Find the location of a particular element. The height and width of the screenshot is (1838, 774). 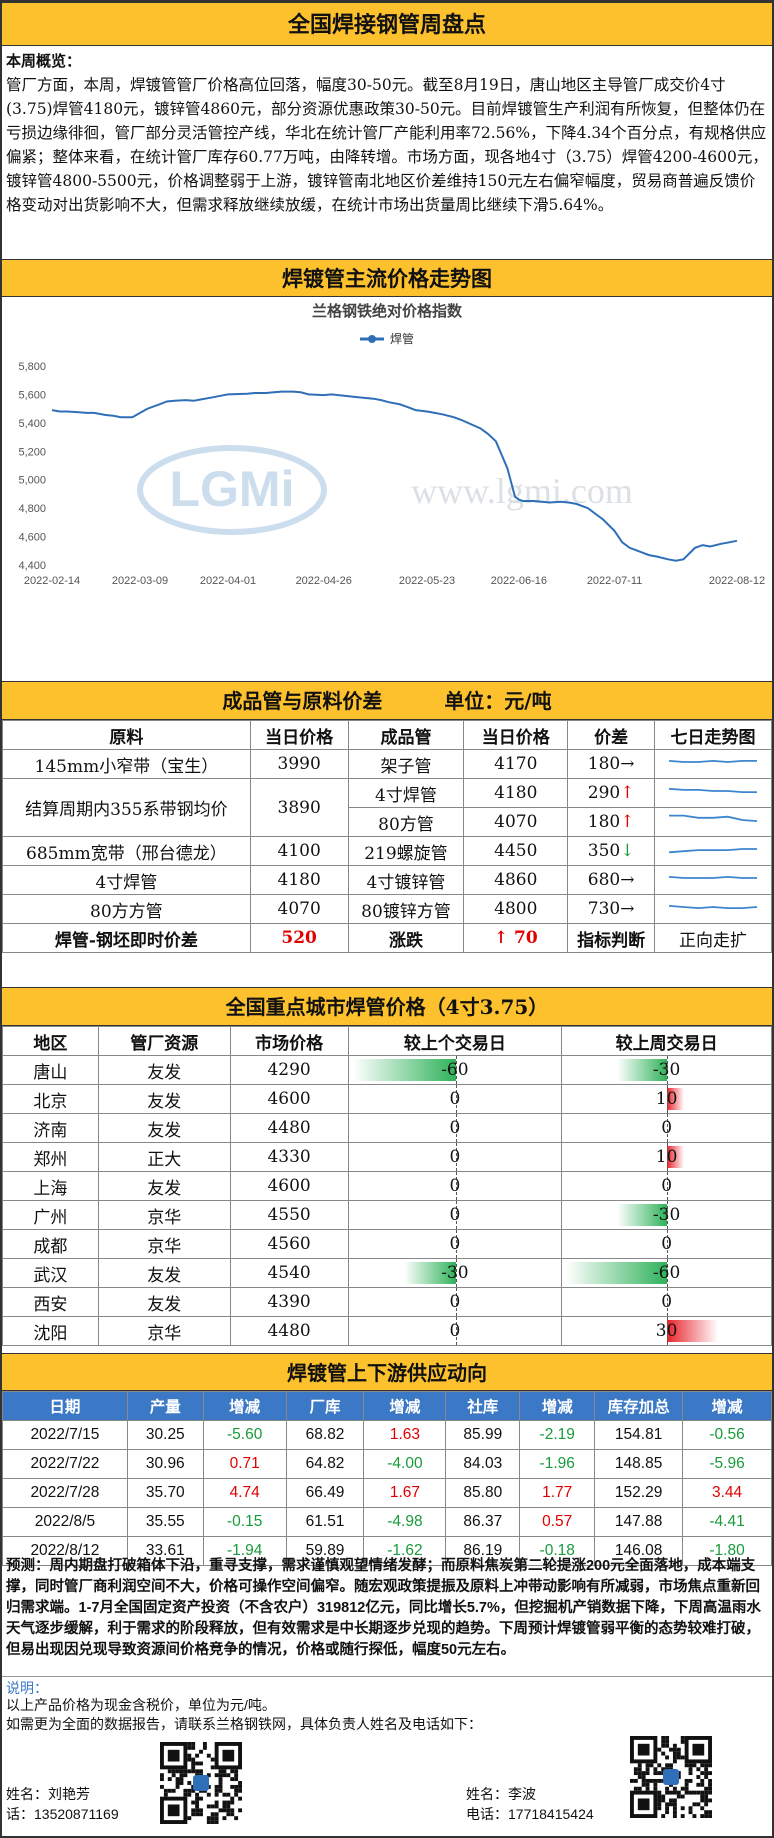

city-region: 上海 is located at coordinates (50, 1186).